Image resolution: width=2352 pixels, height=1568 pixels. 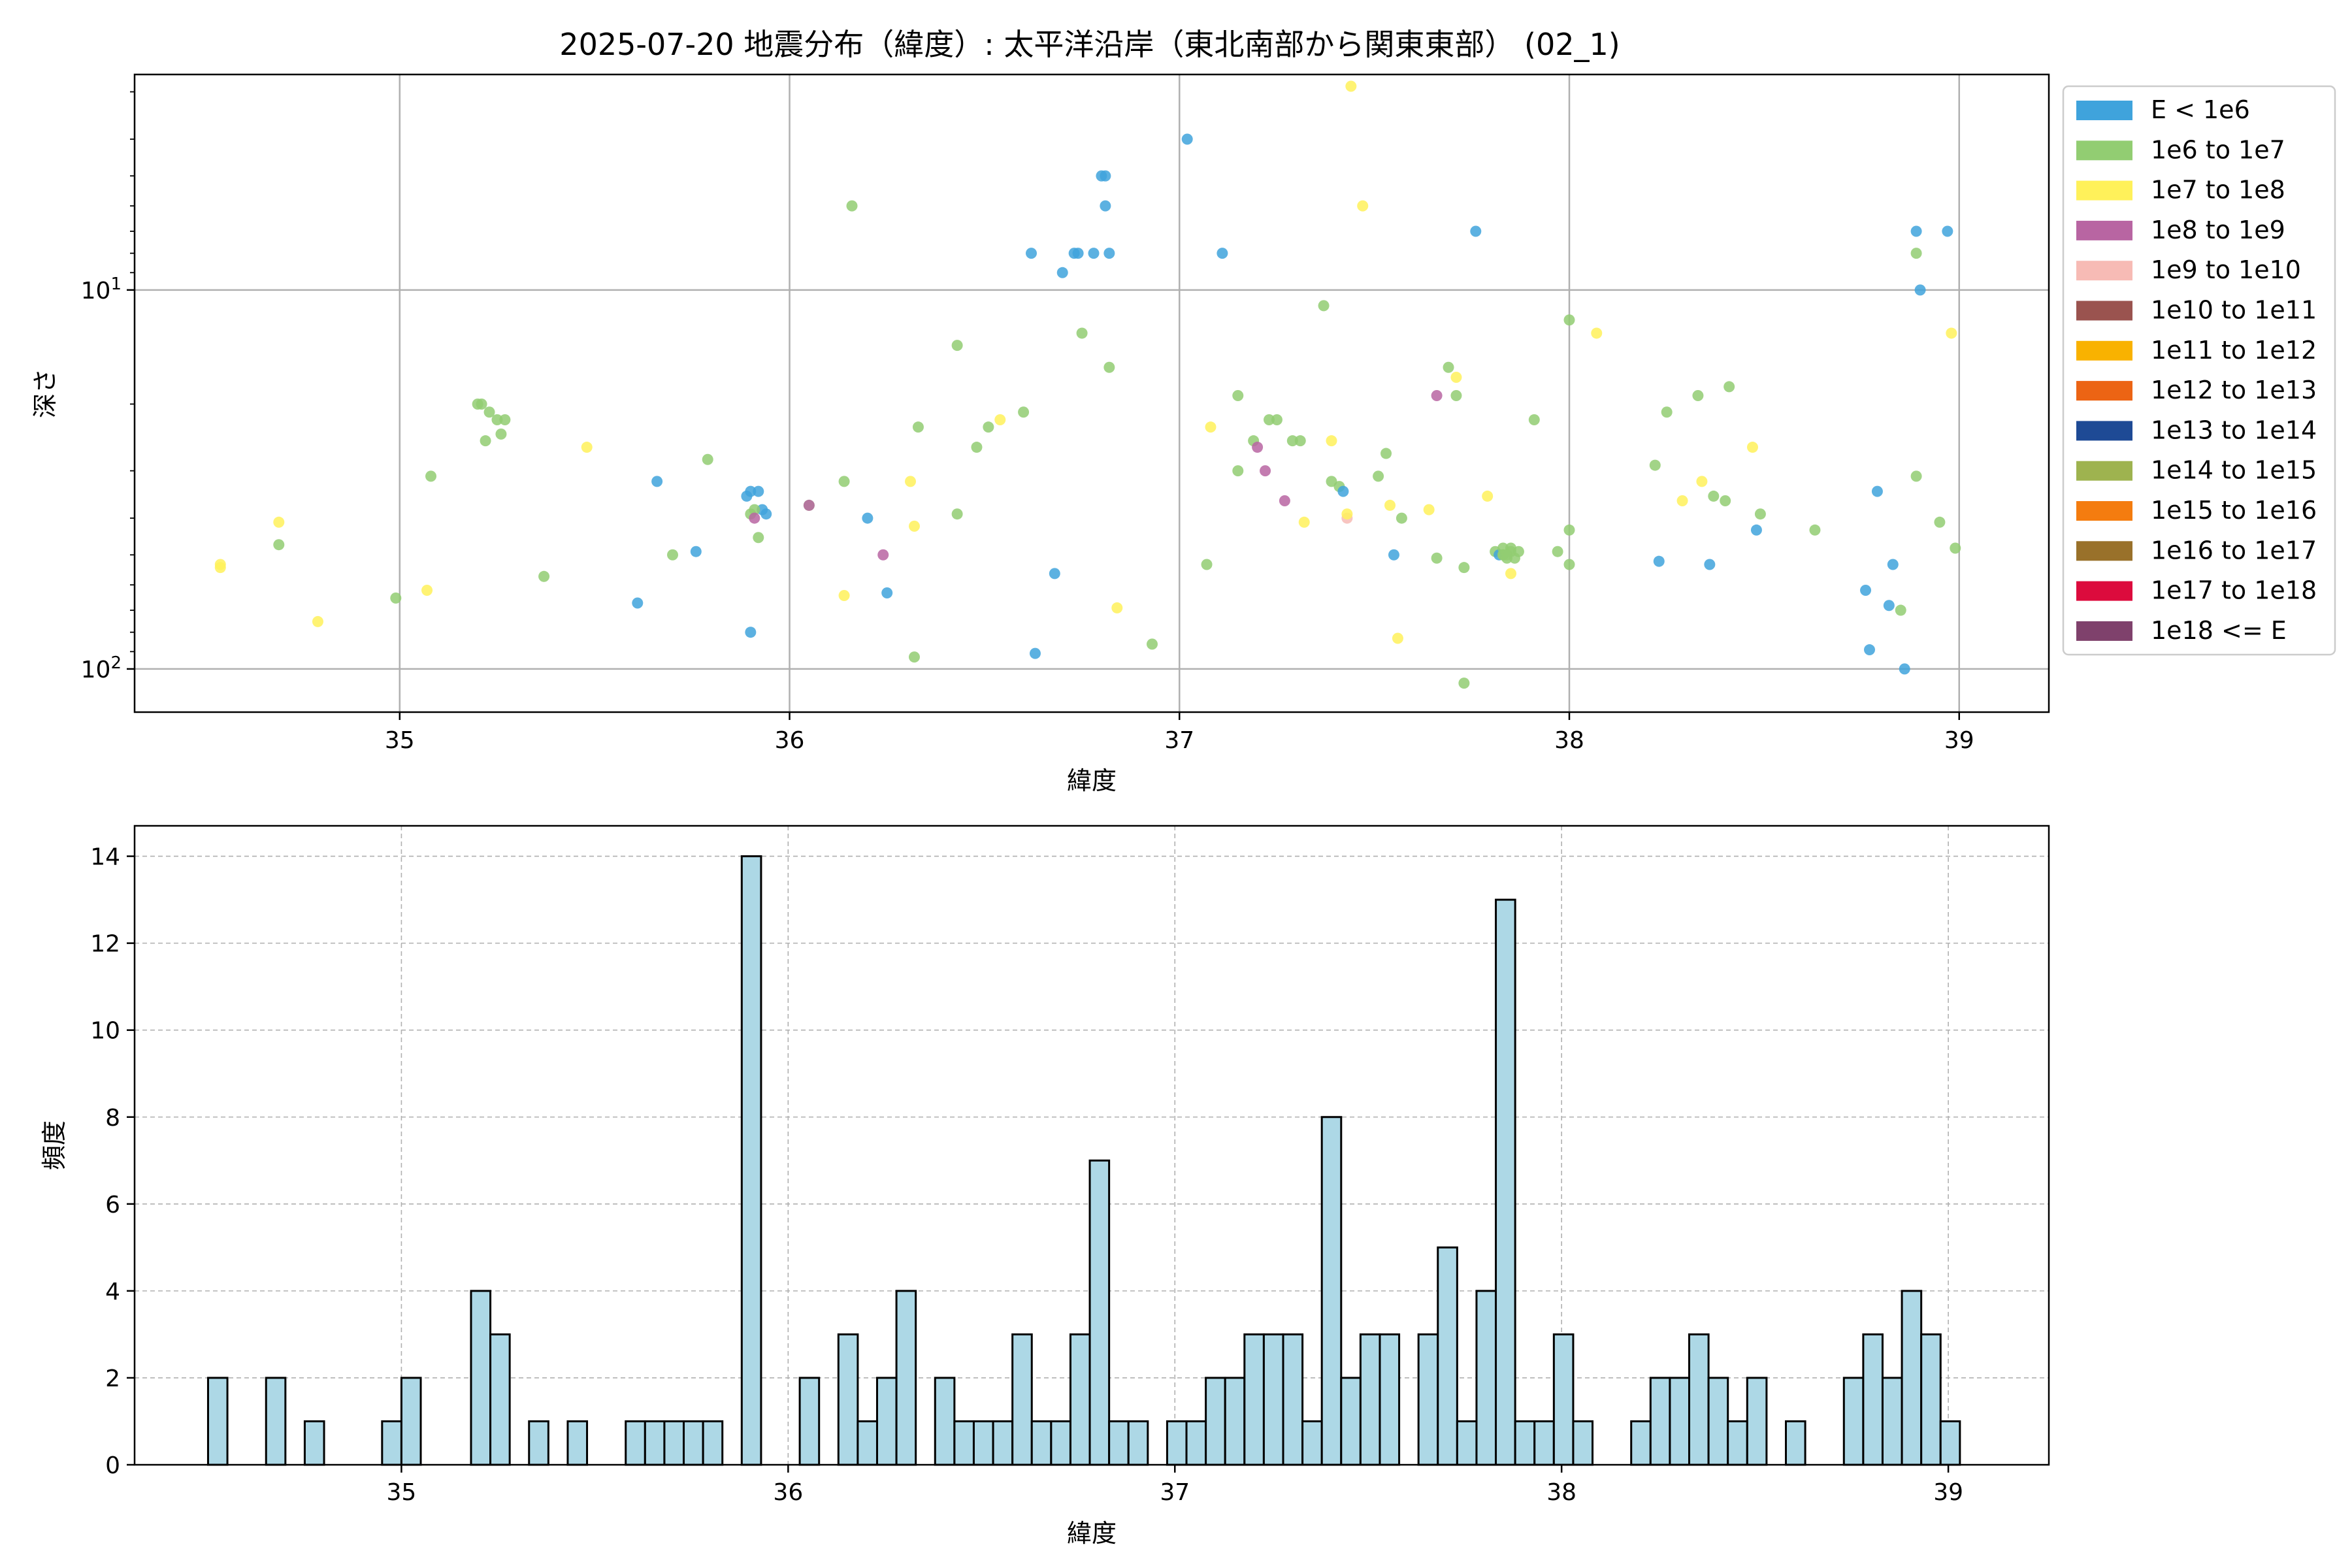 I want to click on scatter-x-tick-label: 35, so click(x=400, y=740).